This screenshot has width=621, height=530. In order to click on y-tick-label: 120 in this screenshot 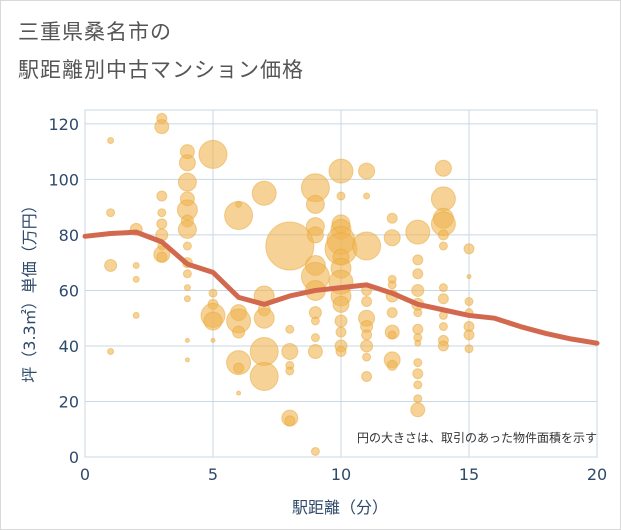, I will do `click(63, 124)`.